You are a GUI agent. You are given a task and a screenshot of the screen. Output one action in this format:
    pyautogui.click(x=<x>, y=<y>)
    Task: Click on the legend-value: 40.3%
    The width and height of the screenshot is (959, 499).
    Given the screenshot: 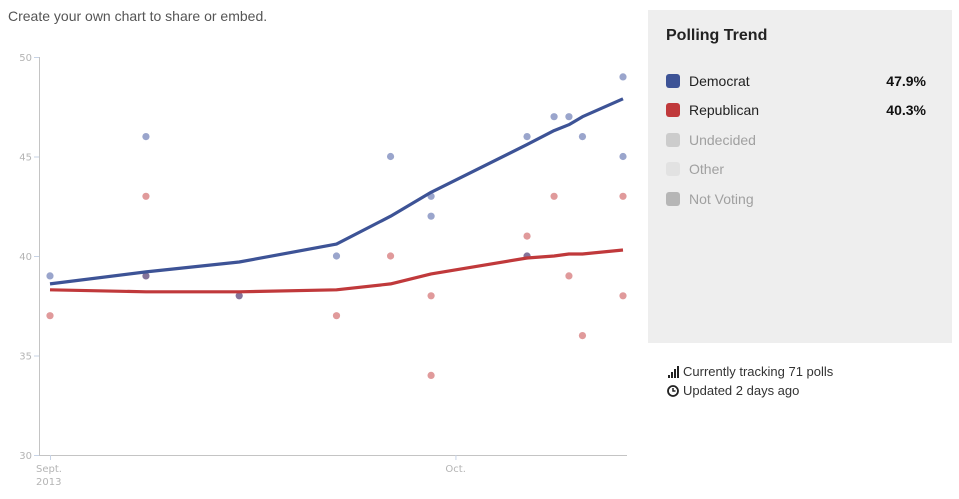 What is the action you would take?
    pyautogui.click(x=906, y=110)
    